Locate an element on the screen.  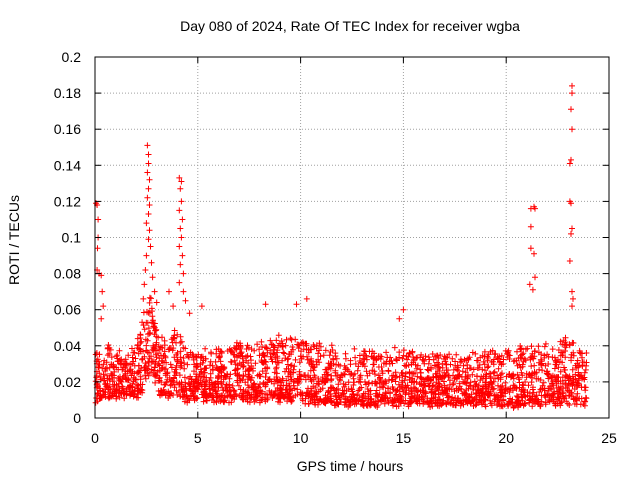
y-tick-label: 0.18 is located at coordinates (67, 93).